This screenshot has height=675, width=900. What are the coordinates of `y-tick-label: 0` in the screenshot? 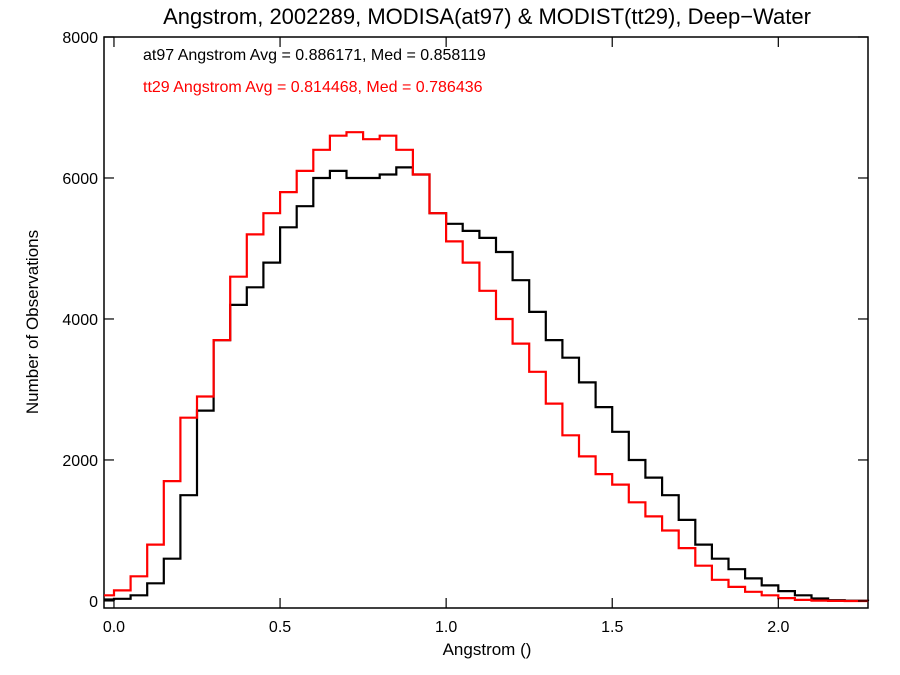 It's located at (93, 602).